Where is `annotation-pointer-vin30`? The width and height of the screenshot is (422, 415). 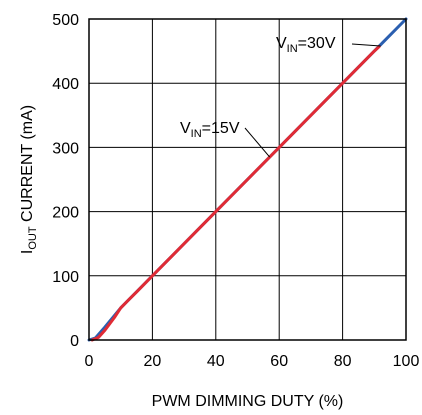
annotation-pointer-vin30 is located at coordinates (366, 45).